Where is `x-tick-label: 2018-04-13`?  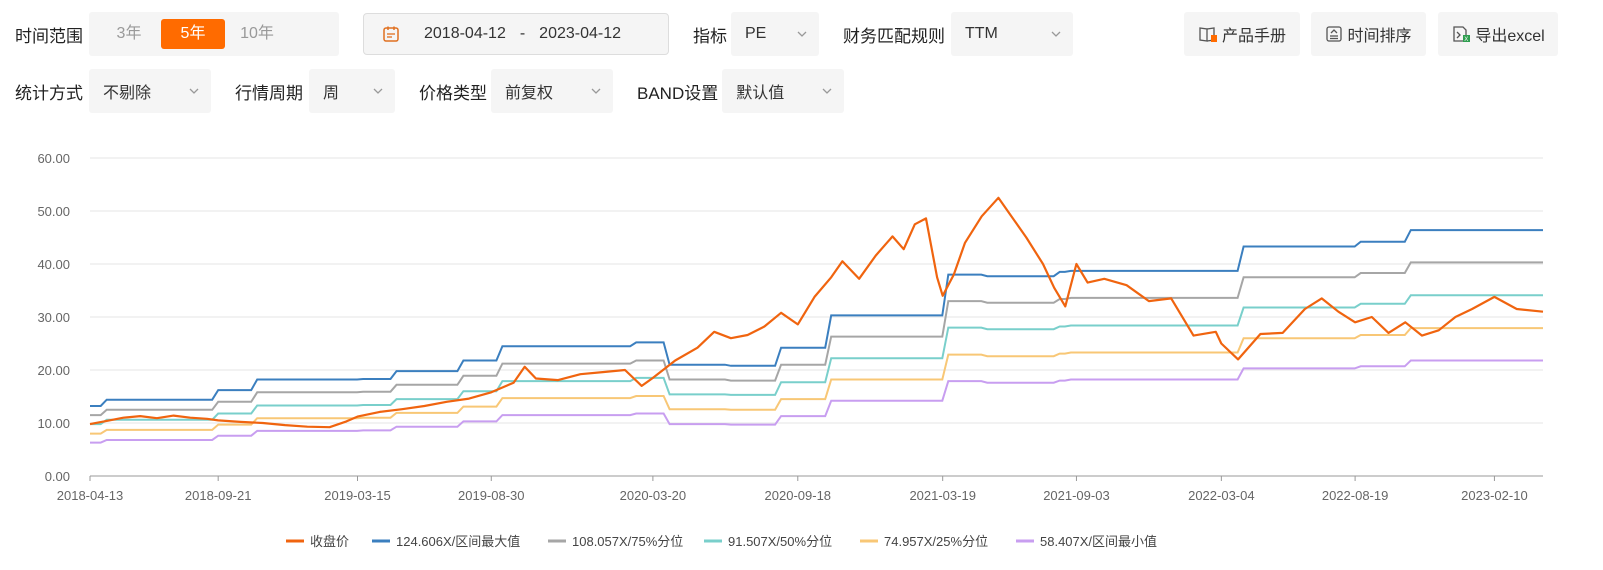
x-tick-label: 2018-04-13 is located at coordinates (90, 495).